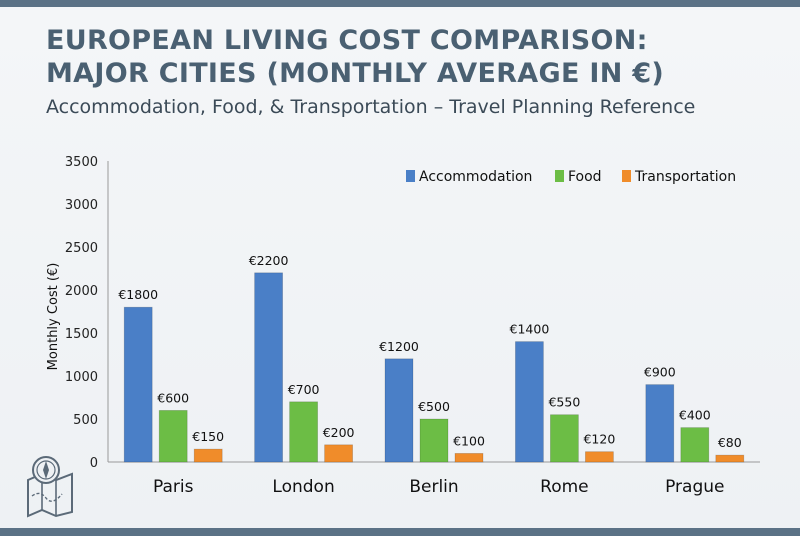 Image resolution: width=800 pixels, height=536 pixels. Describe the element at coordinates (81, 205) in the screenshot. I see `y-tick-label: 3000` at that location.